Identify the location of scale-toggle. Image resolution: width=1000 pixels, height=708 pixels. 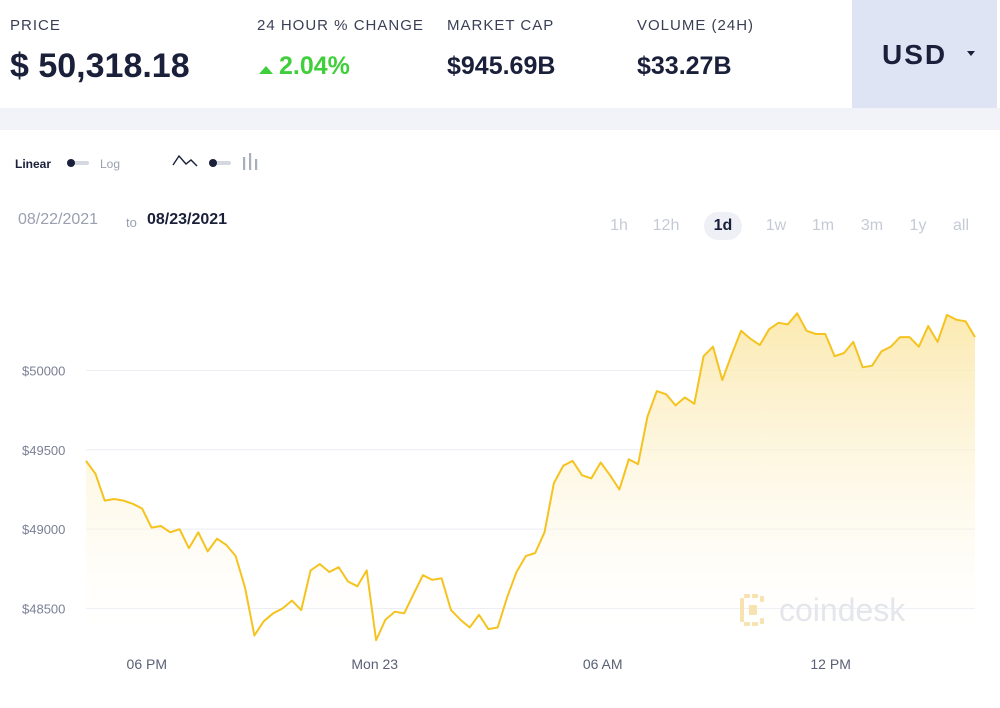
(78, 163).